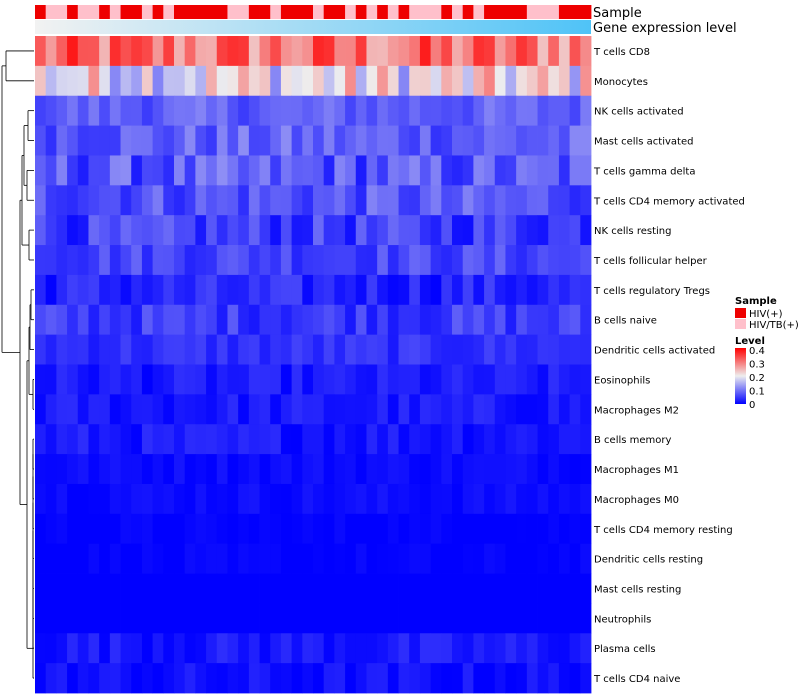 This screenshot has width=800, height=700. Describe the element at coordinates (639, 112) in the screenshot. I see `row-label: NK cells activated` at that location.